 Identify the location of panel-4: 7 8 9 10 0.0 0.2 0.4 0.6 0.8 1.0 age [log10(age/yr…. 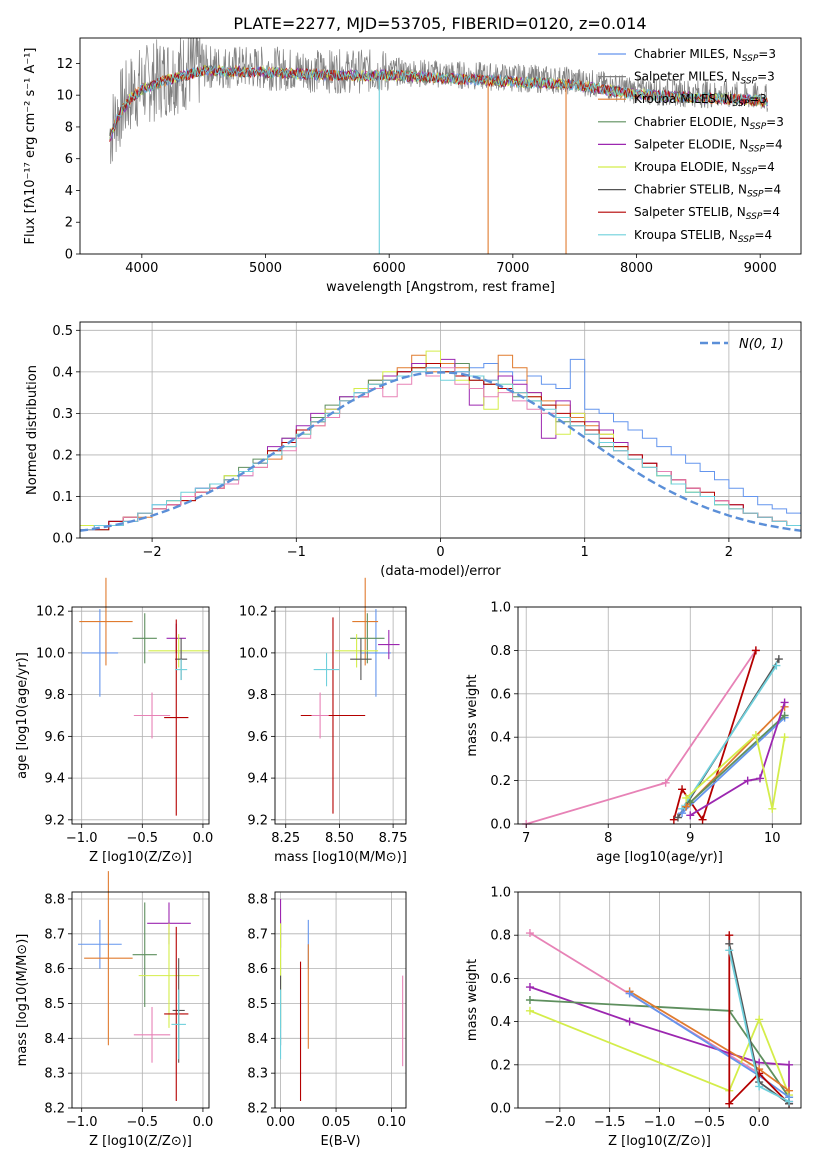
(633, 733).